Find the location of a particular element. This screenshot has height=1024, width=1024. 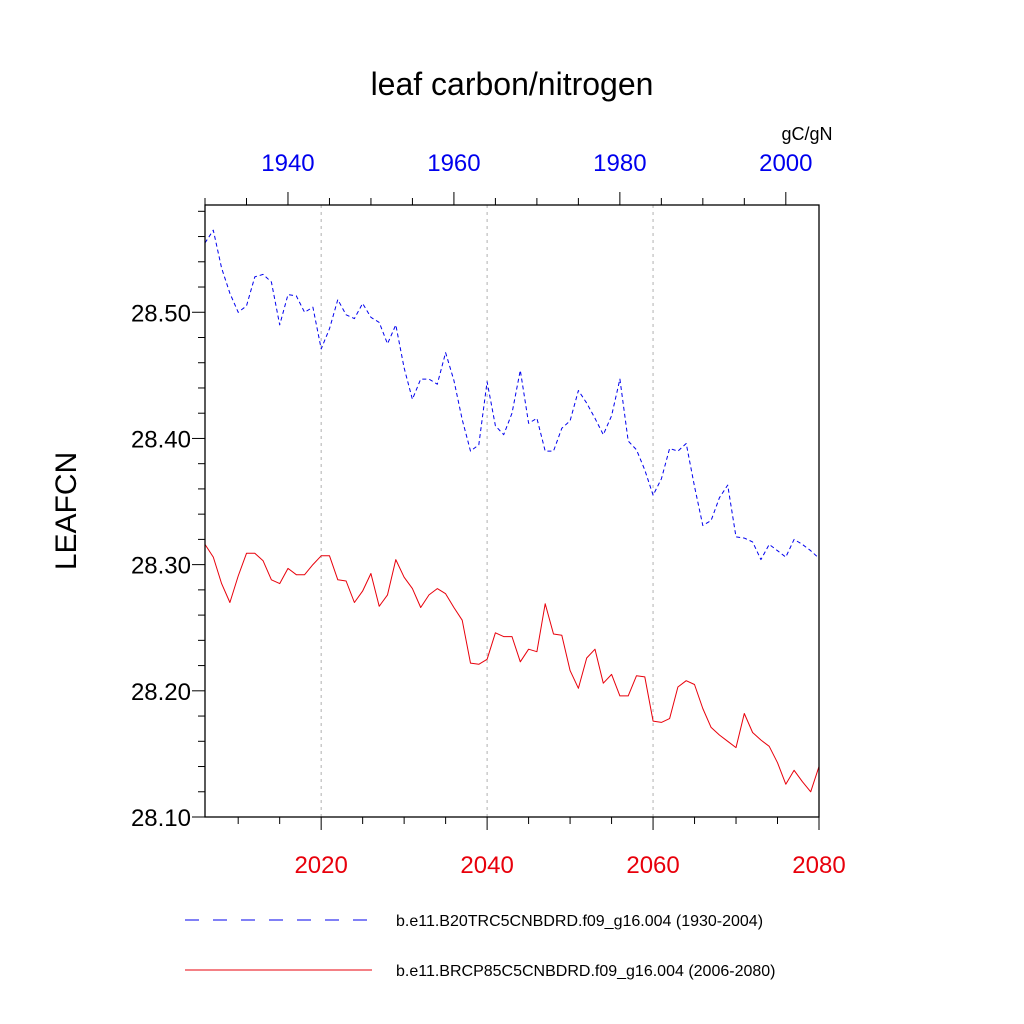

x-top-tick-label: 2000 is located at coordinates (785, 163).